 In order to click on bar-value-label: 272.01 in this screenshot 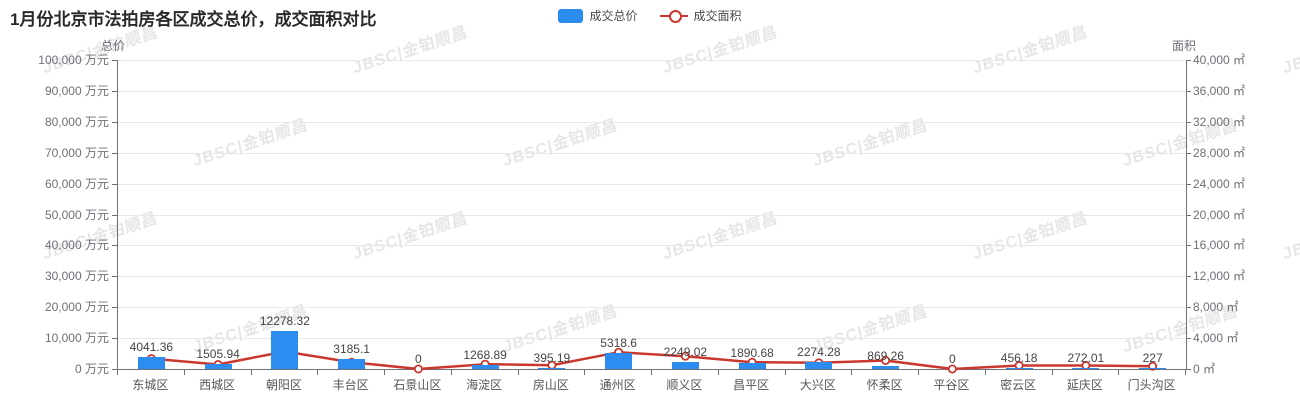, I will do `click(1086, 358)`.